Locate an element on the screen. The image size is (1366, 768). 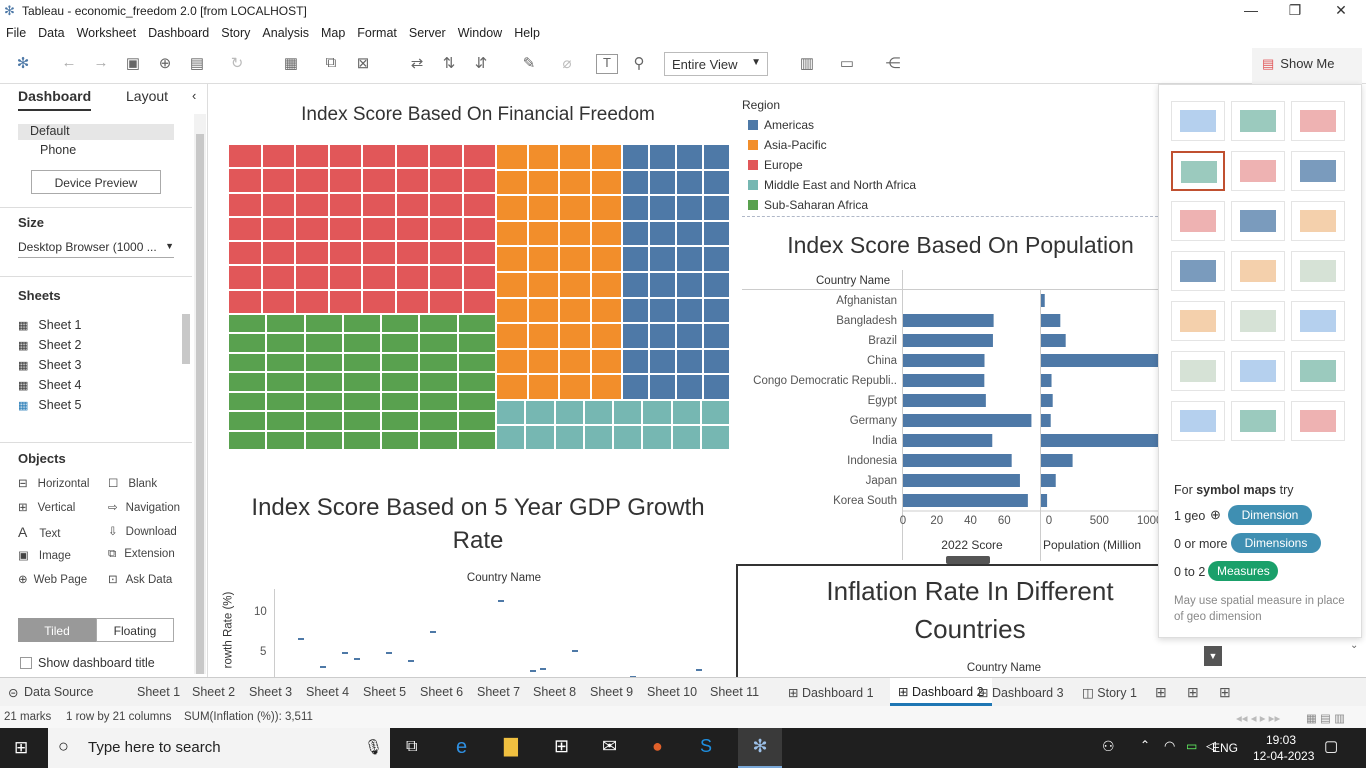
language-indicator: ENG is located at coordinates (1225, 748).